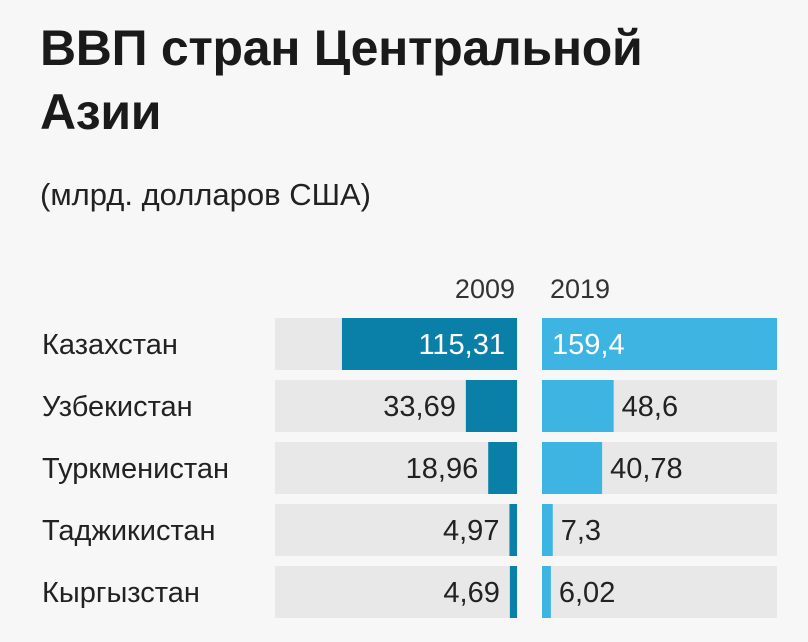 The width and height of the screenshot is (808, 642). What do you see at coordinates (129, 531) in the screenshot?
I see `country-label: Таджикистан` at bounding box center [129, 531].